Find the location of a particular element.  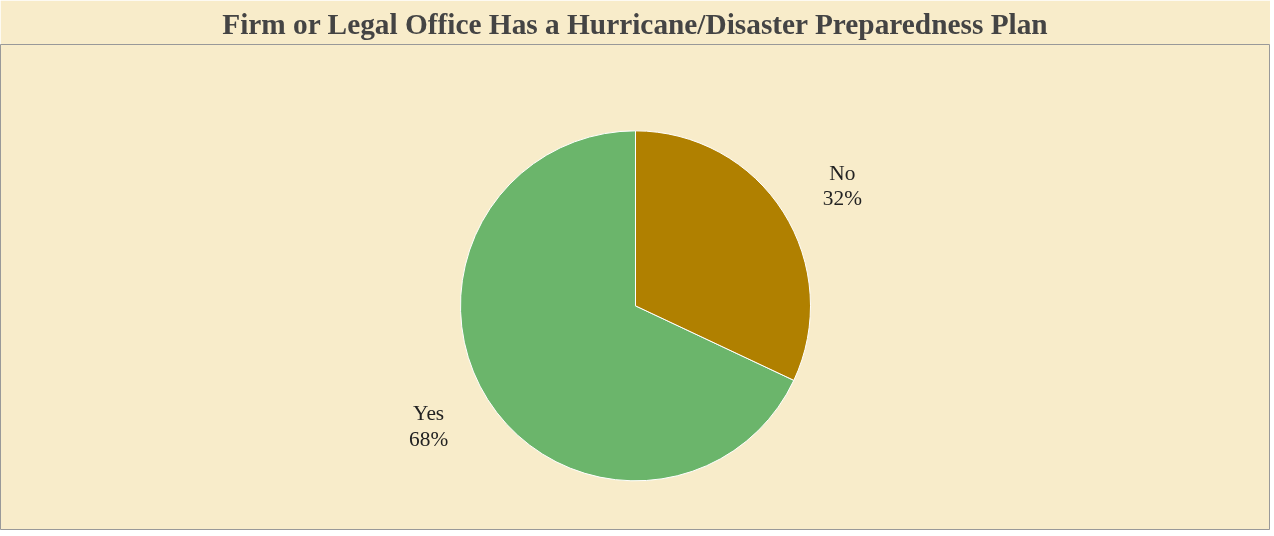

data-label: 32% is located at coordinates (842, 198).